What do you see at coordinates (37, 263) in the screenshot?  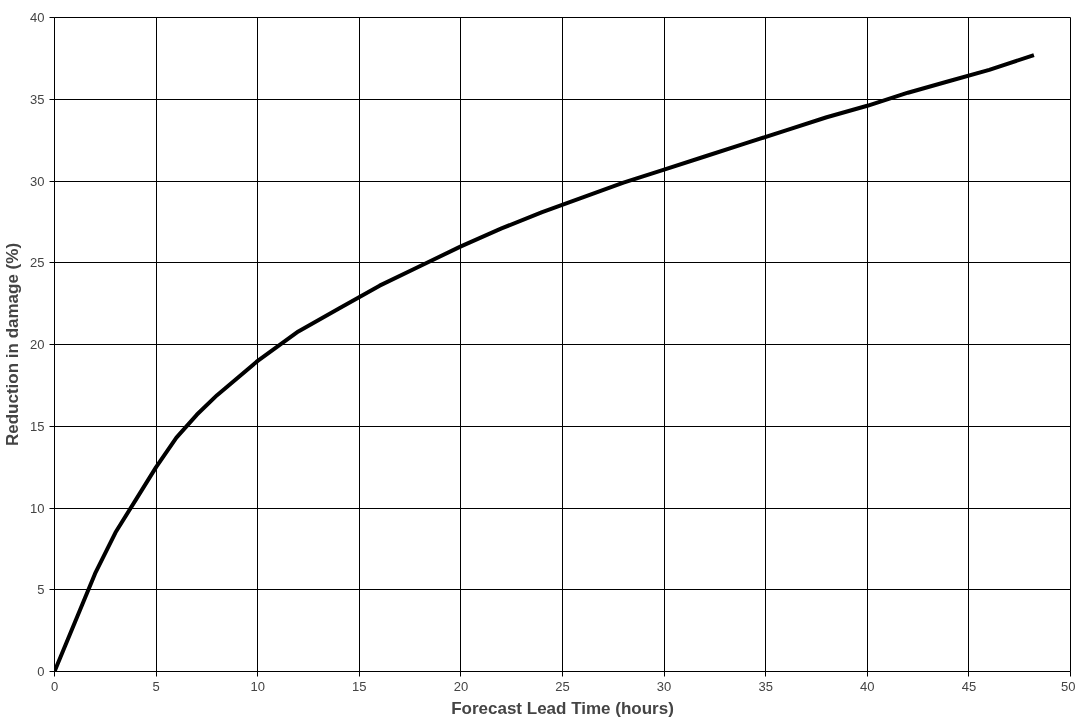 I see `y-tick-label: 25` at bounding box center [37, 263].